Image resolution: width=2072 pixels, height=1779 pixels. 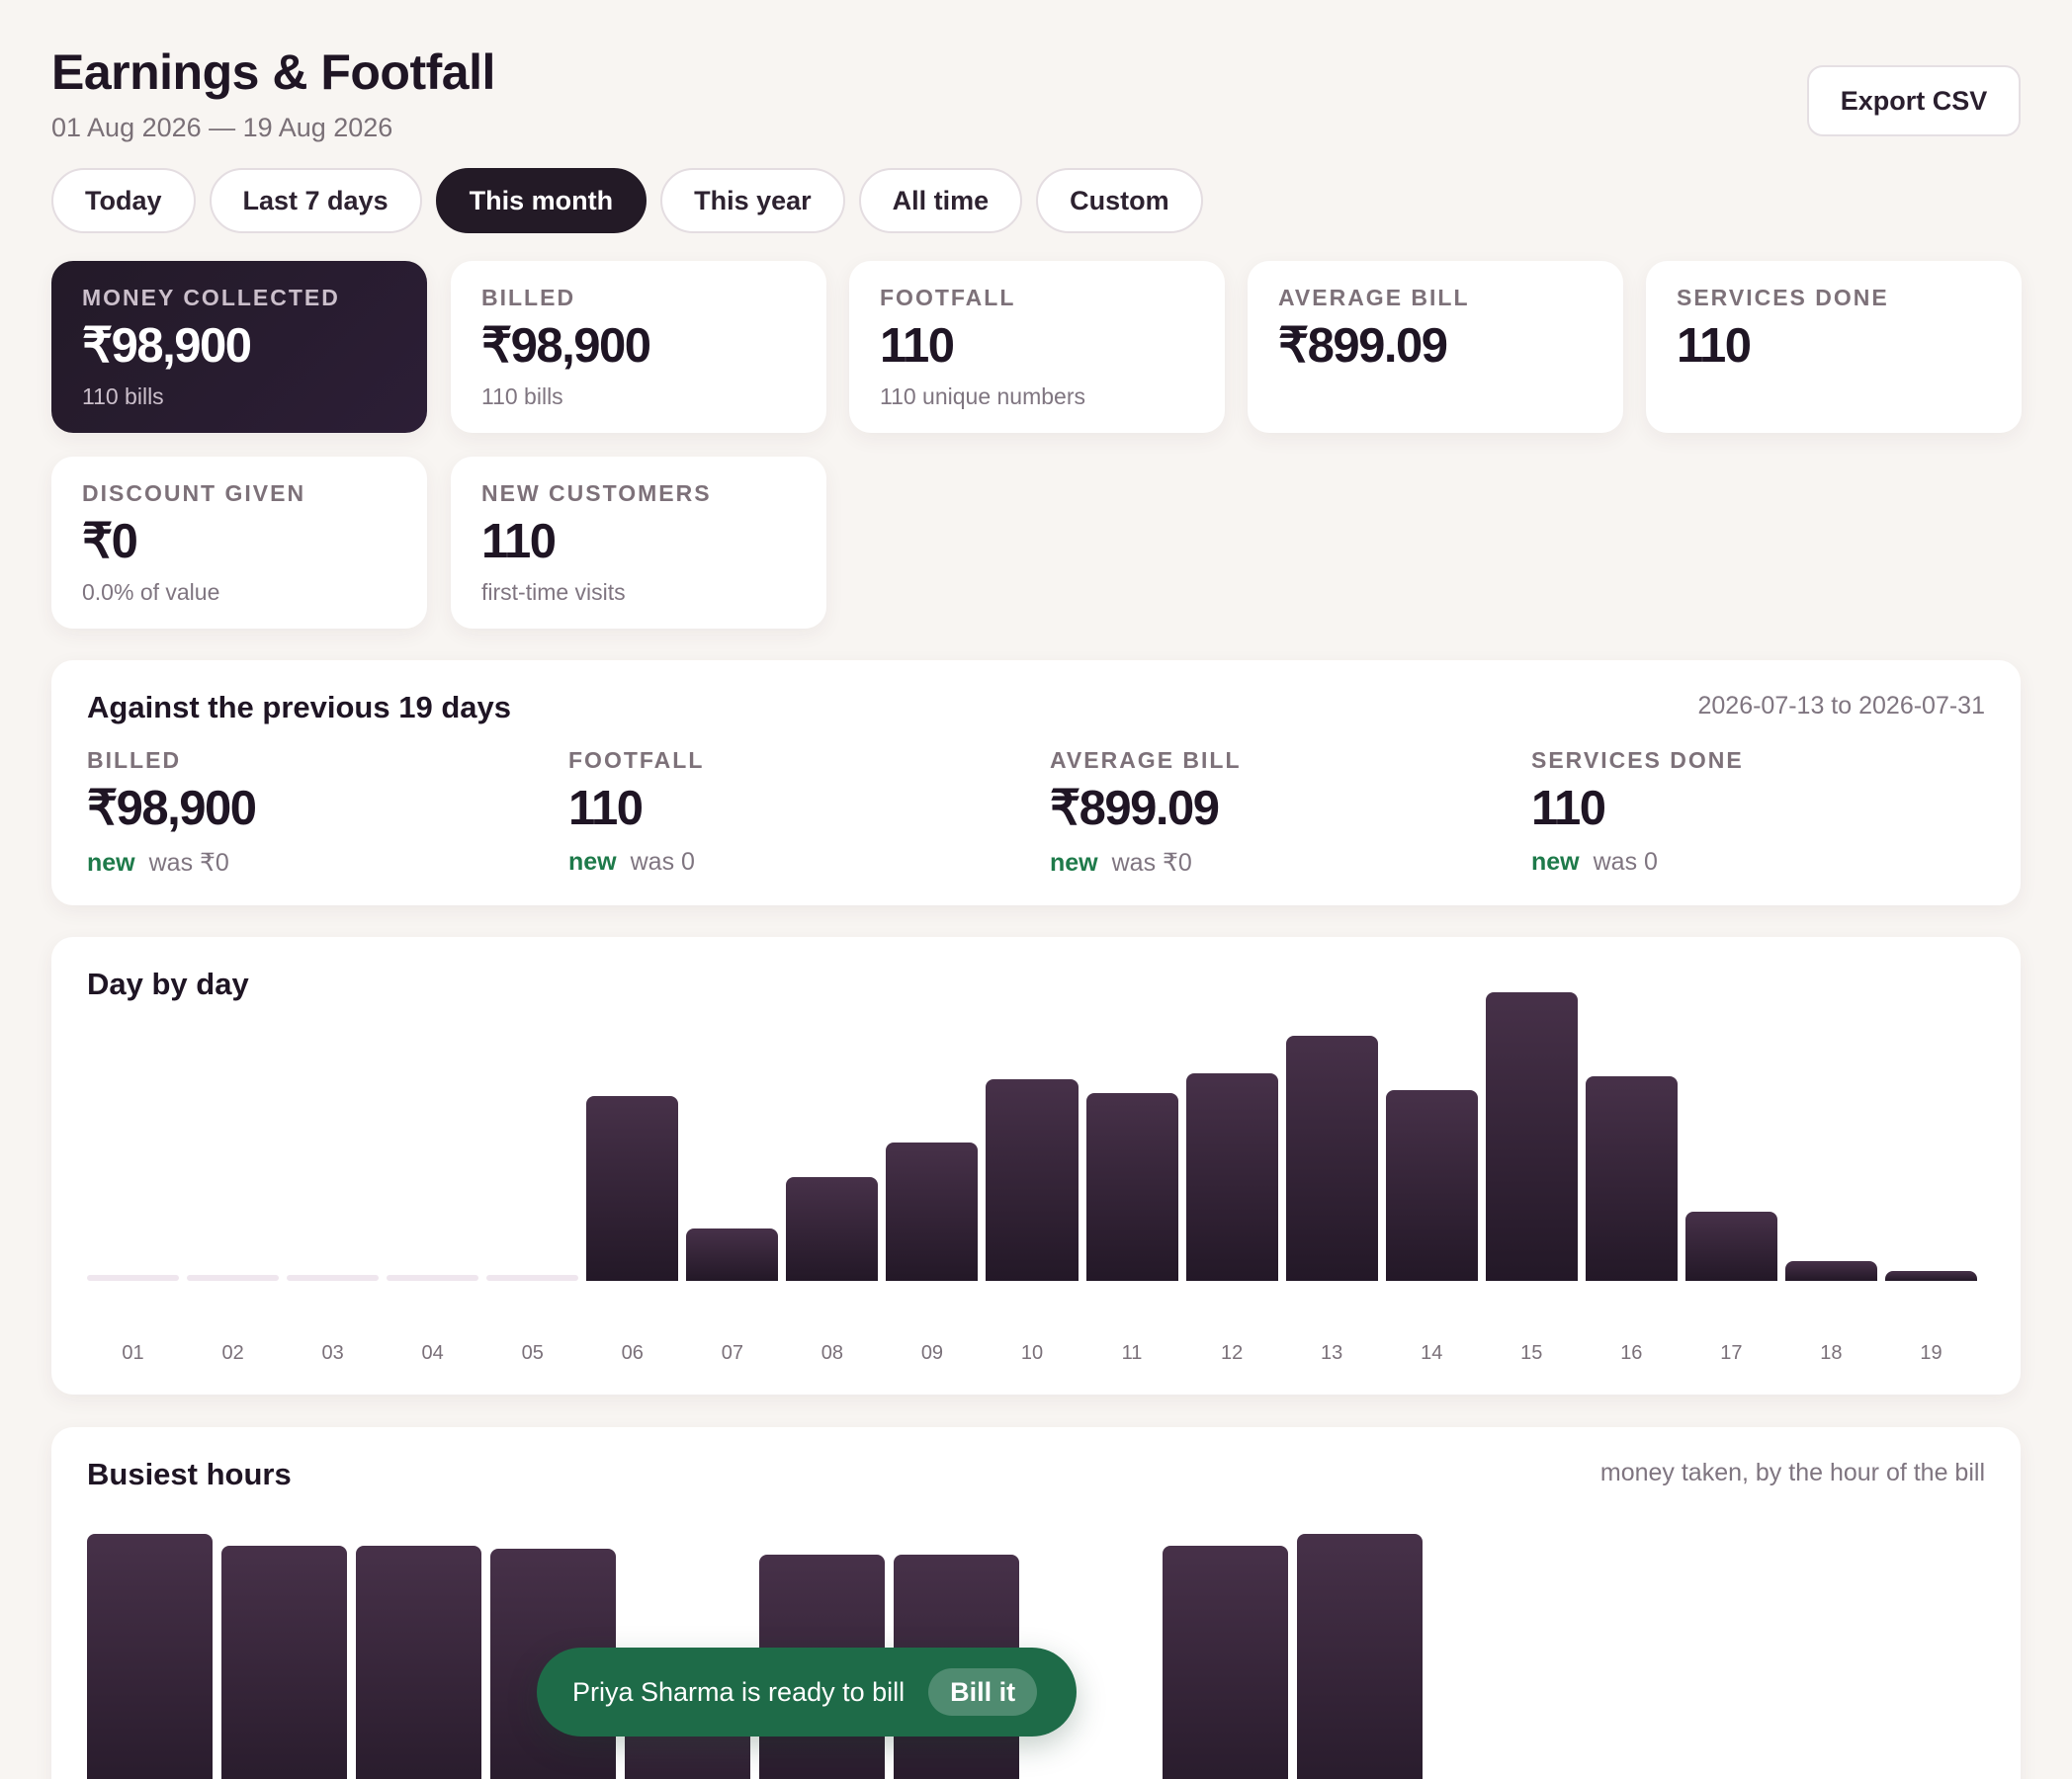 What do you see at coordinates (211, 297) in the screenshot?
I see `stat-label: MONEY COLLECTED` at bounding box center [211, 297].